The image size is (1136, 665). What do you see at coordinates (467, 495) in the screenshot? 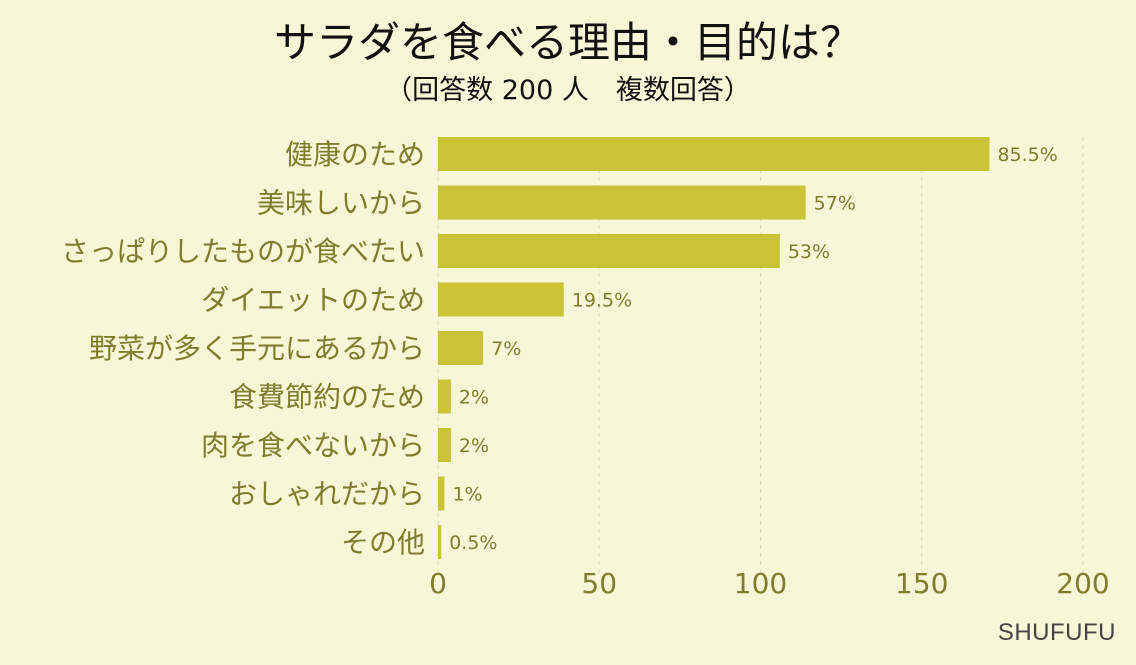
I see `data-label: 1%` at bounding box center [467, 495].